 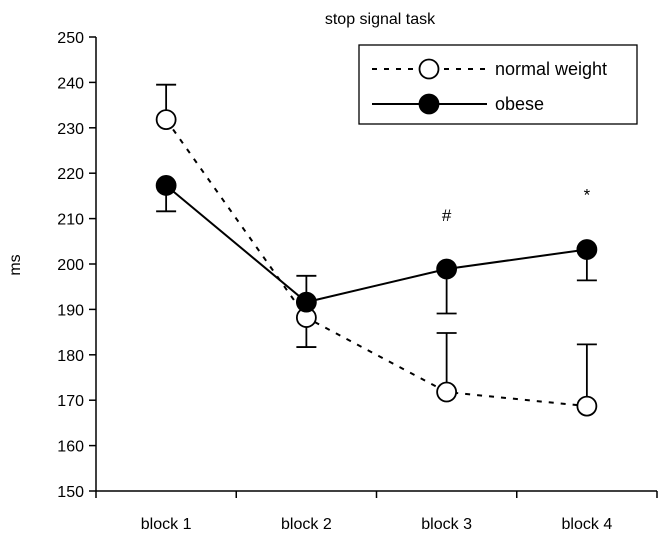 I want to click on y-tick-label-150: 150, so click(x=70, y=492).